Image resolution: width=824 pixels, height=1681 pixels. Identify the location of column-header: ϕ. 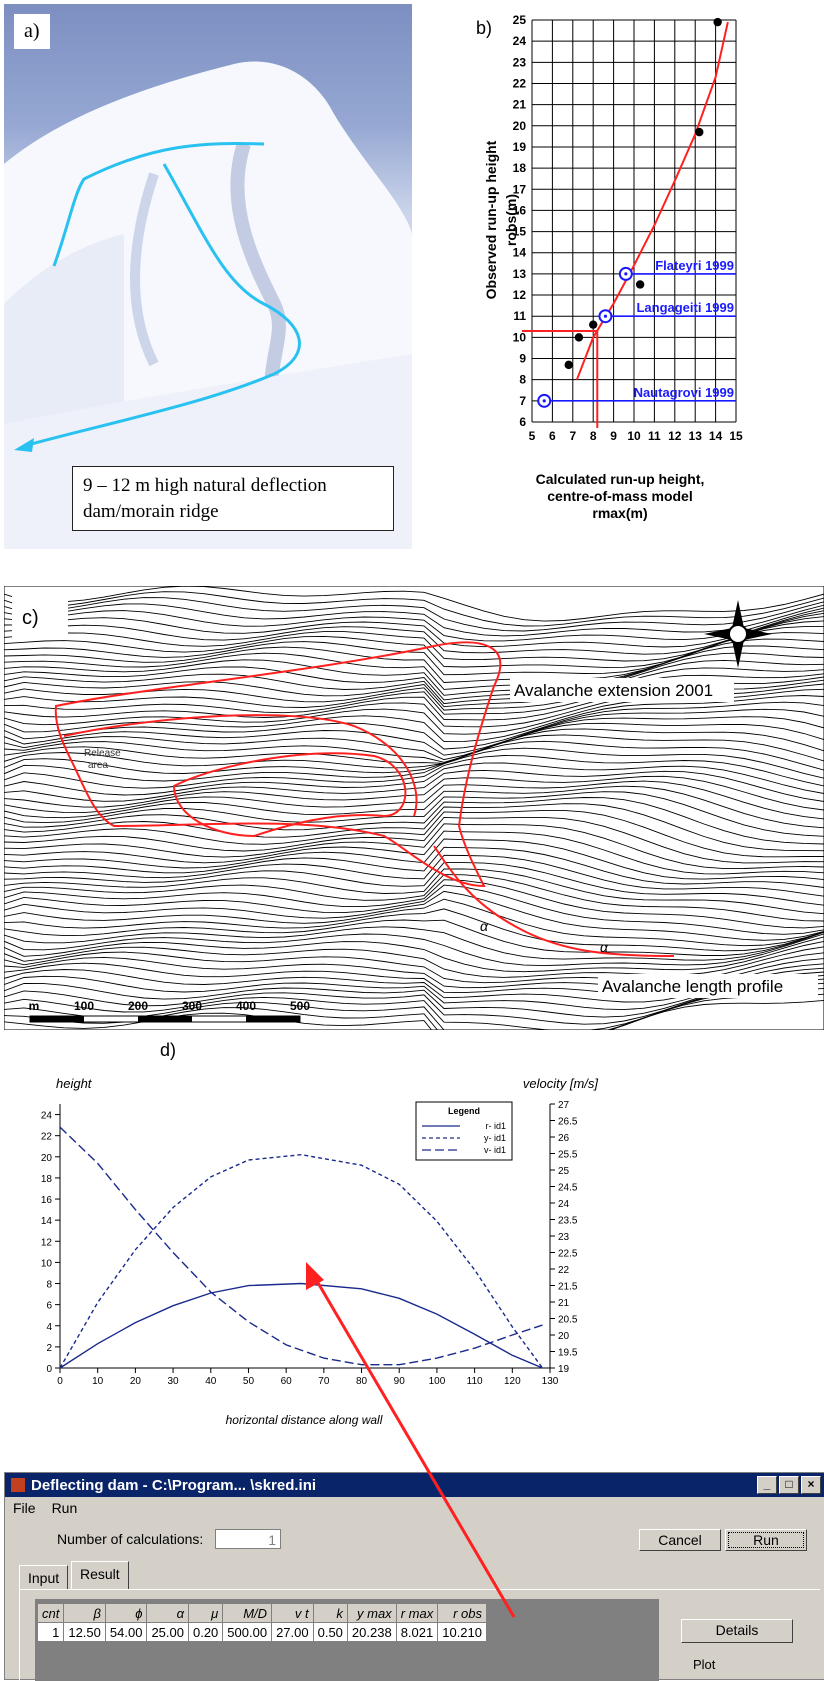
(126, 1613).